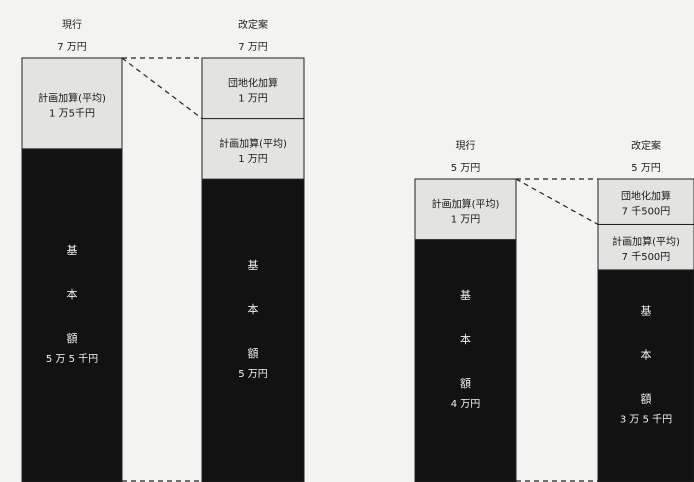 The width and height of the screenshot is (694, 482). I want to click on segment-value: 1 万5千円, so click(72, 113).